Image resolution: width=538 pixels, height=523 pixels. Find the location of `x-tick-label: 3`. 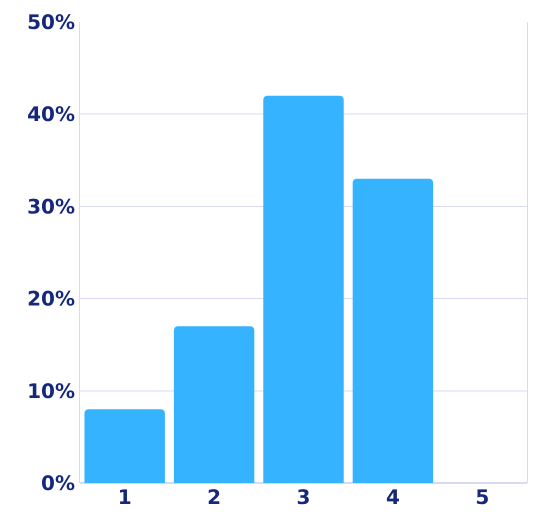

x-tick-label: 3 is located at coordinates (303, 497).